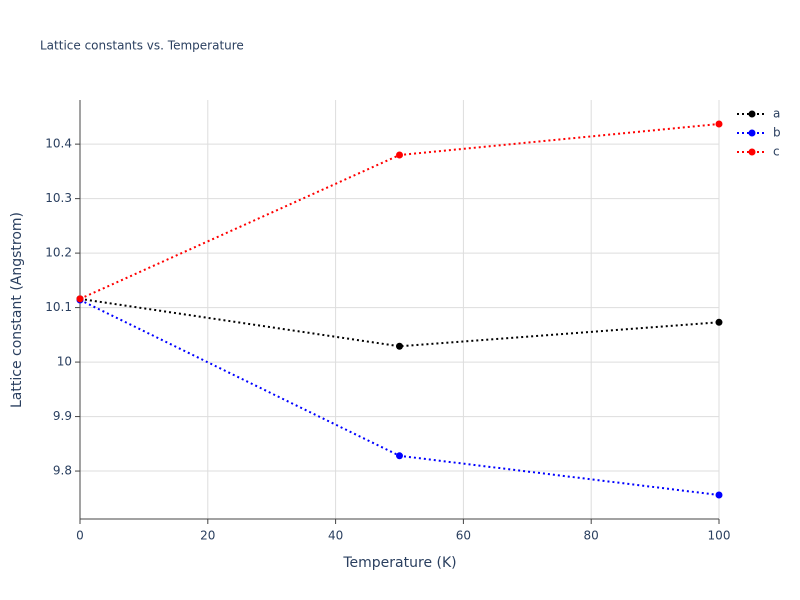 This screenshot has height=600, width=800. What do you see at coordinates (80, 536) in the screenshot?
I see `x-tick-label: 0` at bounding box center [80, 536].